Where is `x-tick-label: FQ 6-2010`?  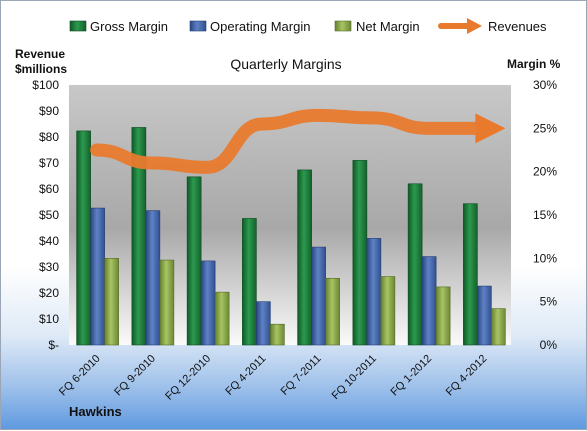
x-tick-label: FQ 6-2010 is located at coordinates (80, 376).